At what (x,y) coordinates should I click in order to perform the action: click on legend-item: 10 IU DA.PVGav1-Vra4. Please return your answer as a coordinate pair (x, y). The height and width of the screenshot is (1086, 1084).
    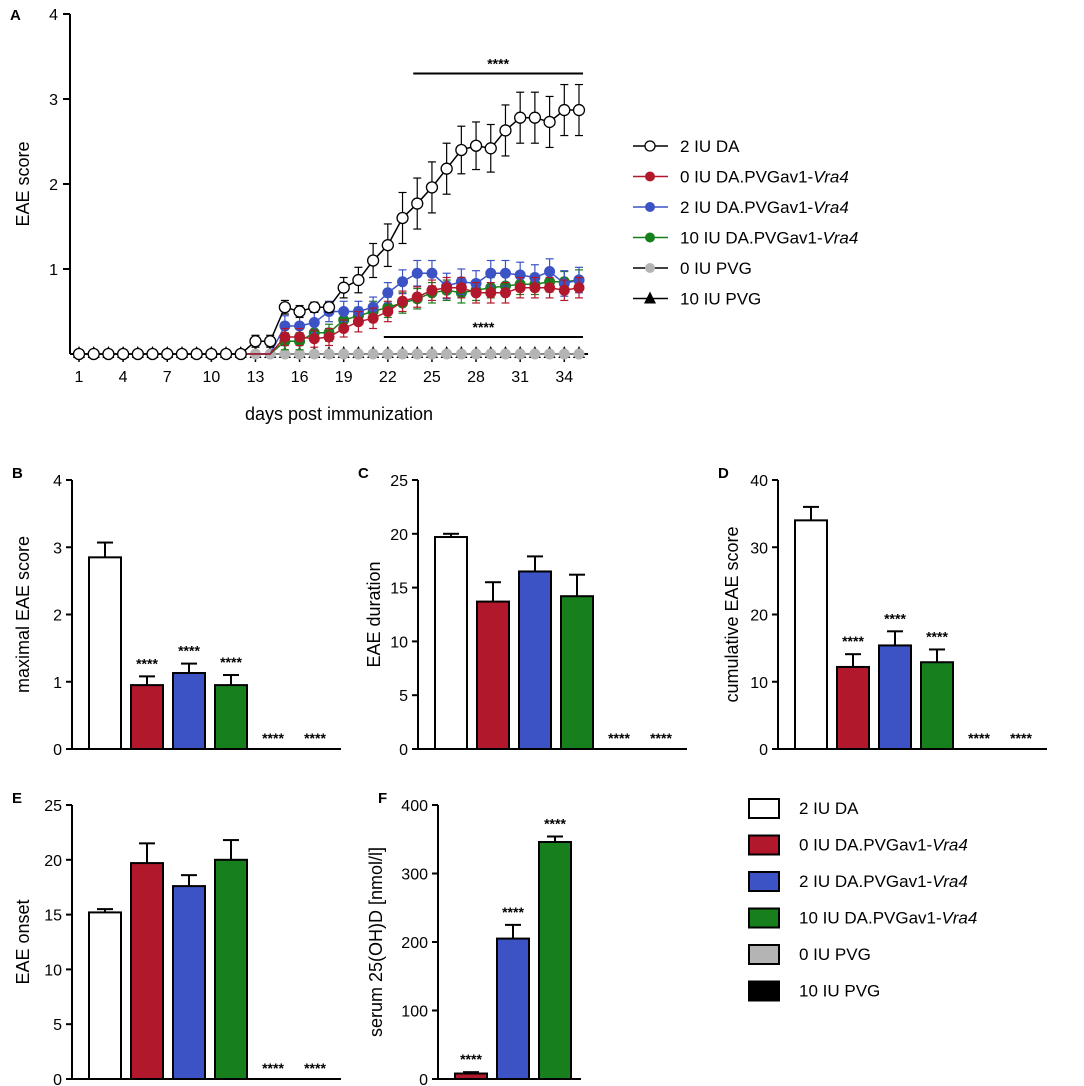
    Looking at the image, I should click on (745, 238).